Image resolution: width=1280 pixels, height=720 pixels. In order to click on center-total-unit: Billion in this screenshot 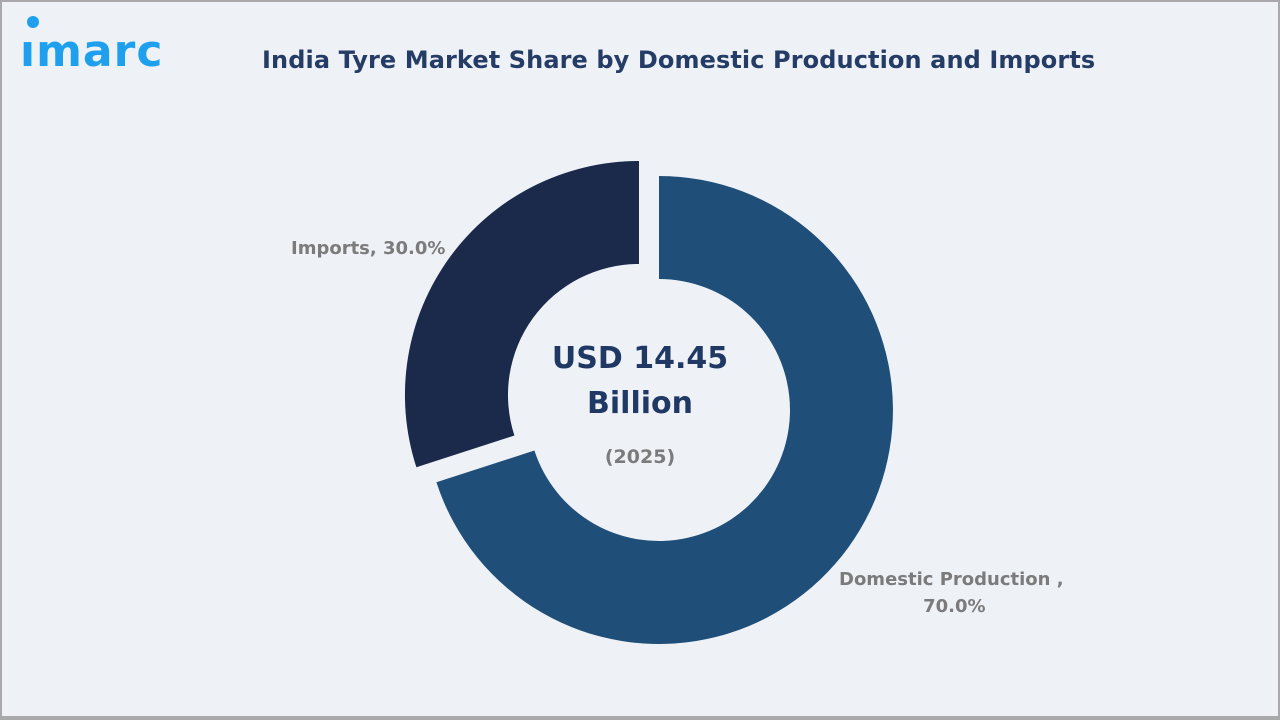, I will do `click(640, 403)`.